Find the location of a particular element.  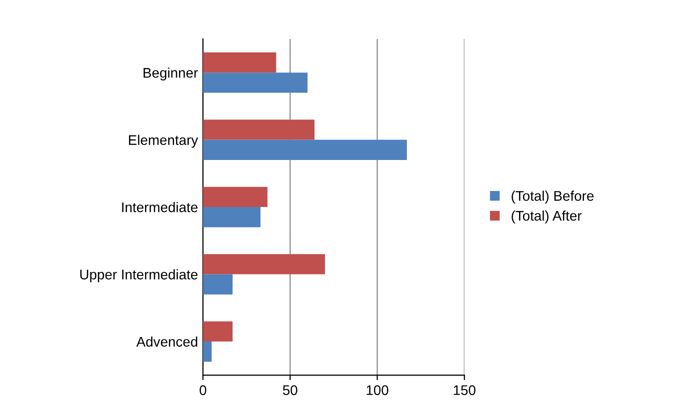

y-tick-label: Intermediate is located at coordinates (160, 207).